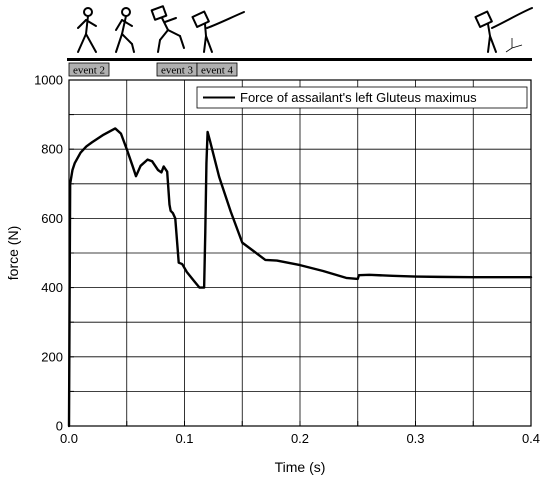 The height and width of the screenshot is (481, 542). Describe the element at coordinates (52, 149) in the screenshot. I see `y-tick-label: 800` at that location.